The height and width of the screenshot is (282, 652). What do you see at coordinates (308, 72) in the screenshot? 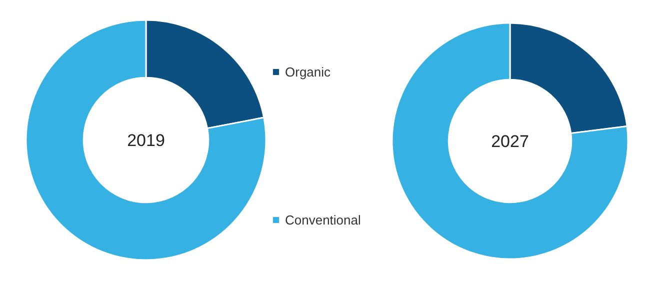
I see `legend-label: Organic` at bounding box center [308, 72].